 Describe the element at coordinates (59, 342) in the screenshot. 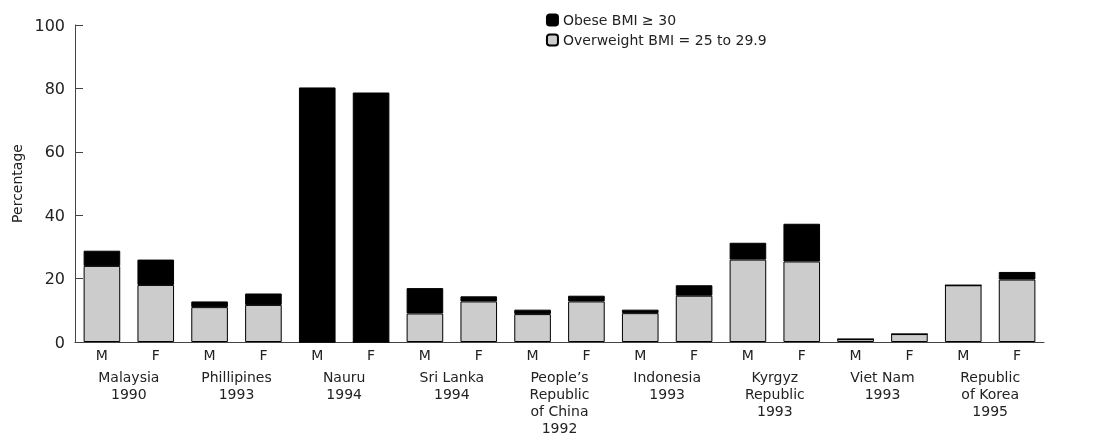

I see `y-tick-label: 0` at that location.